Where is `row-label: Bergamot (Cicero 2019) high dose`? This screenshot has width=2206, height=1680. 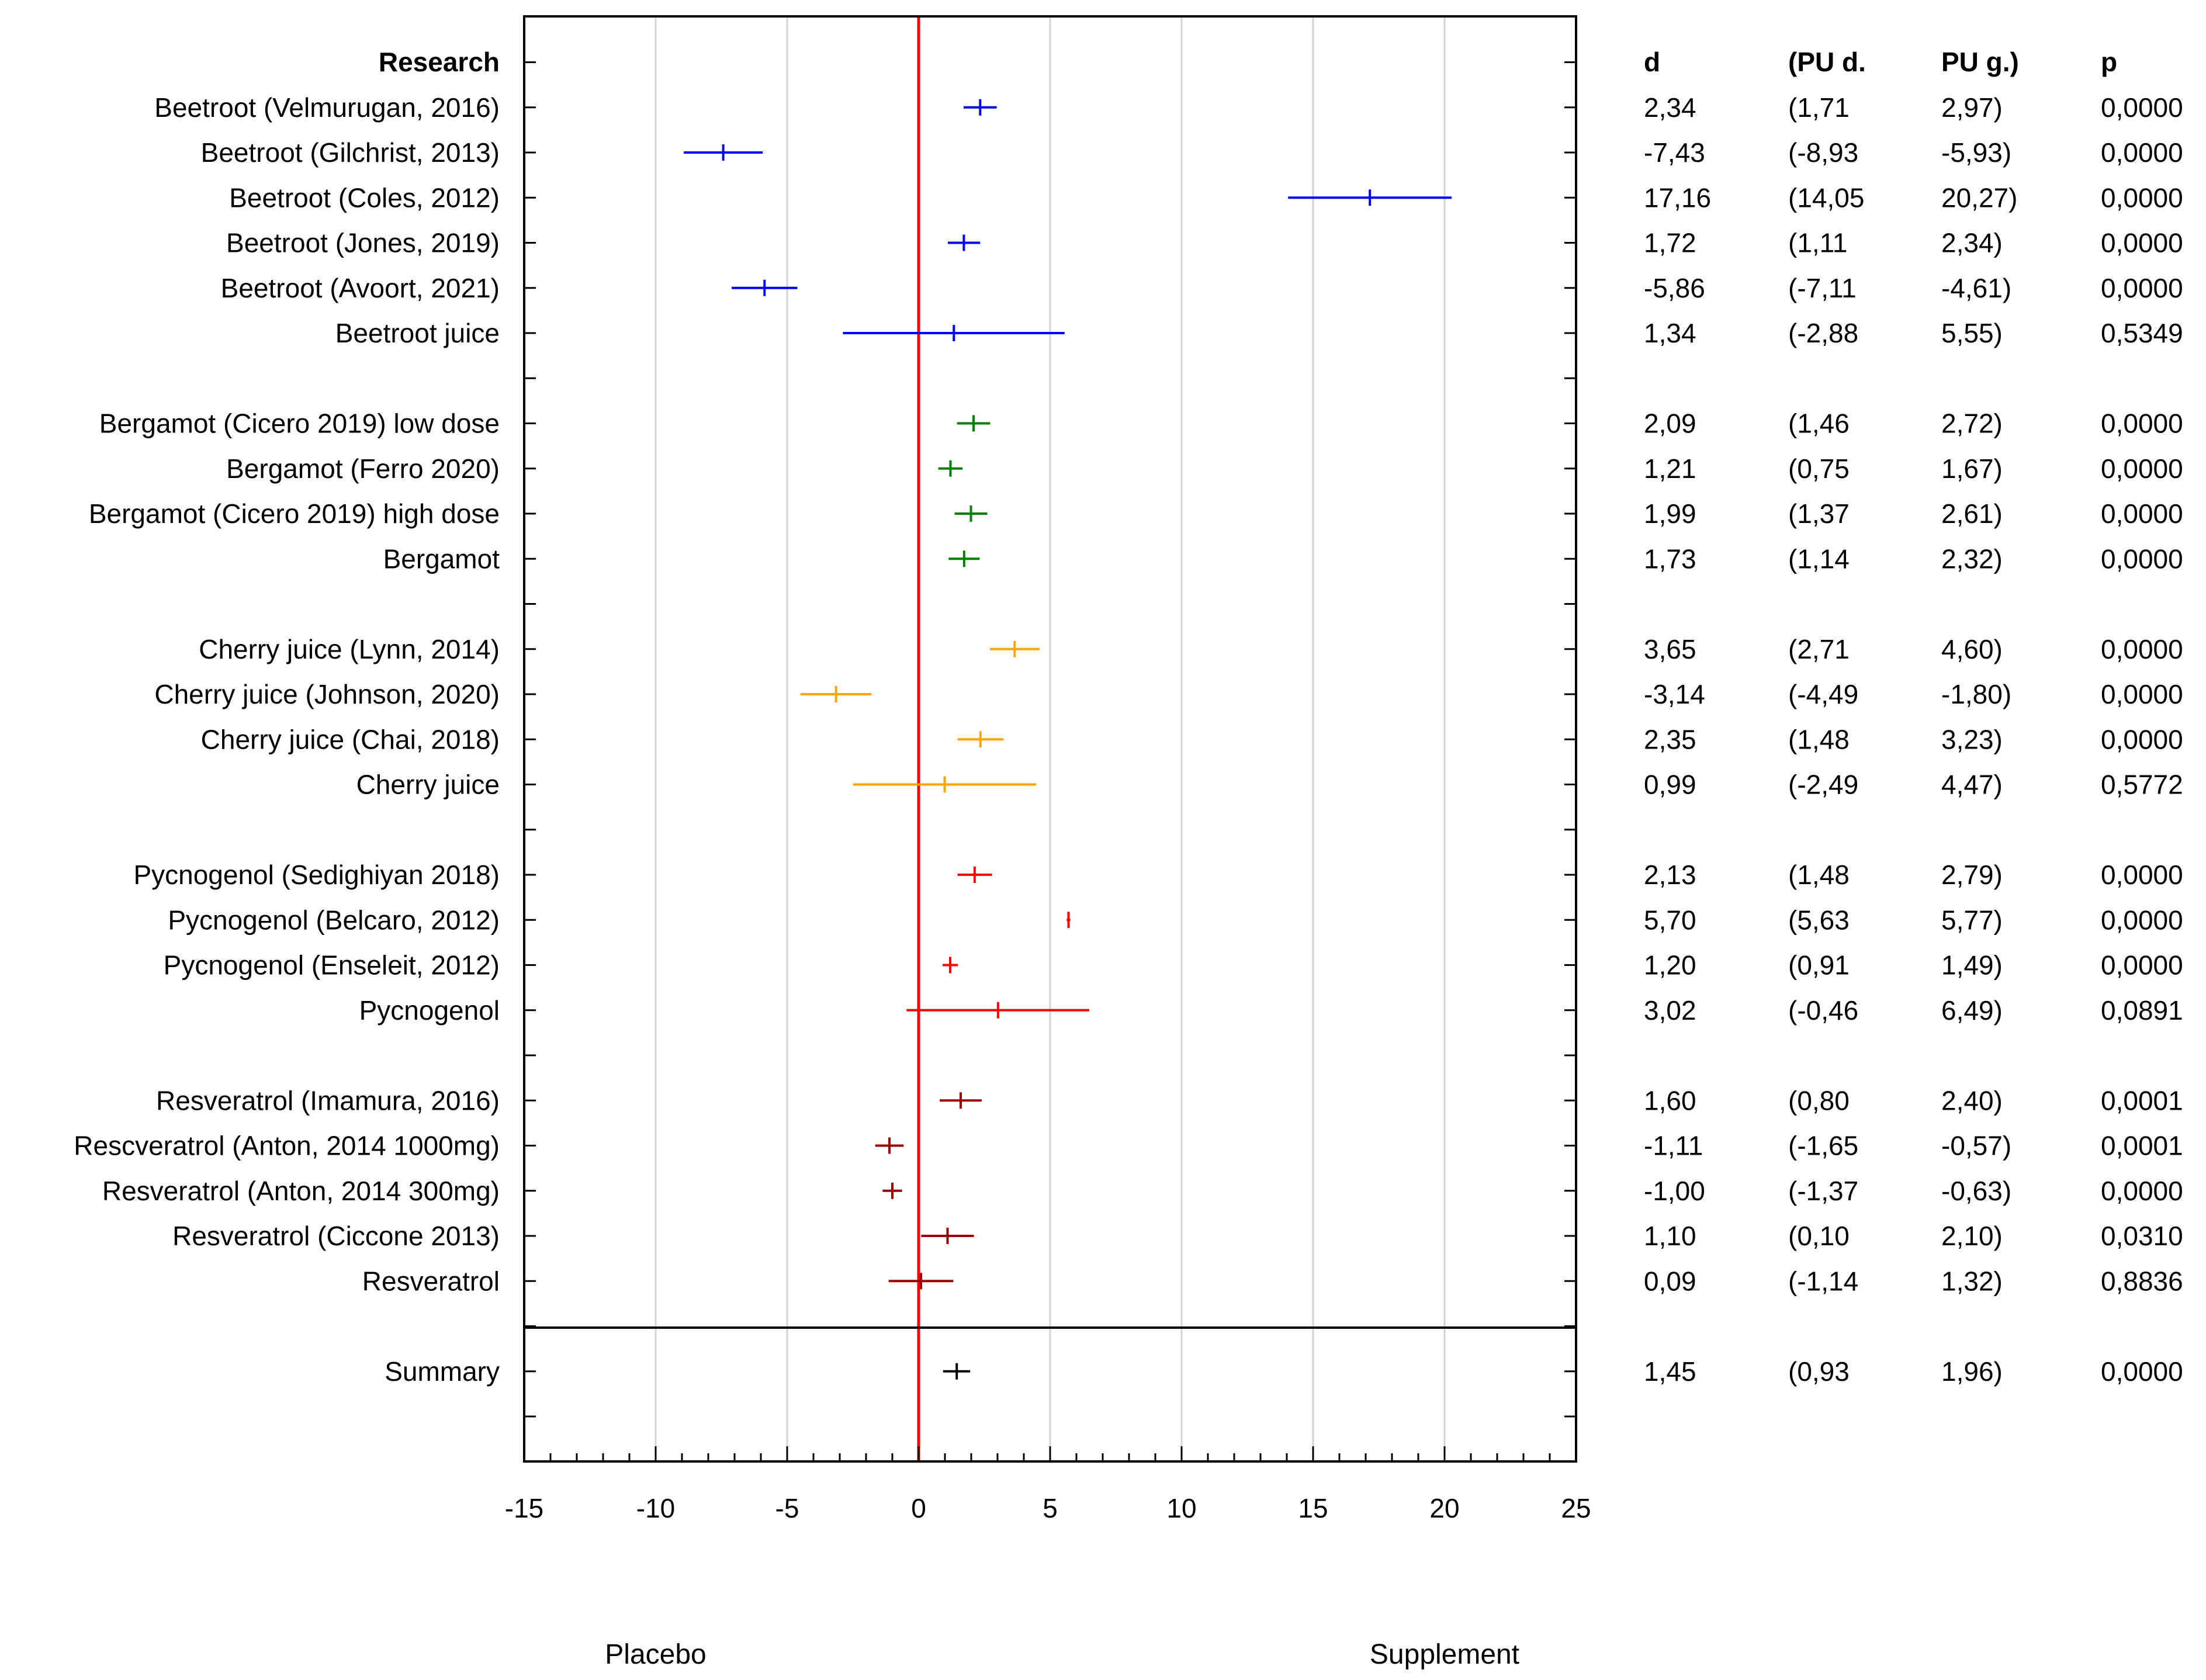
row-label: Bergamot (Cicero 2019) high dose is located at coordinates (294, 513).